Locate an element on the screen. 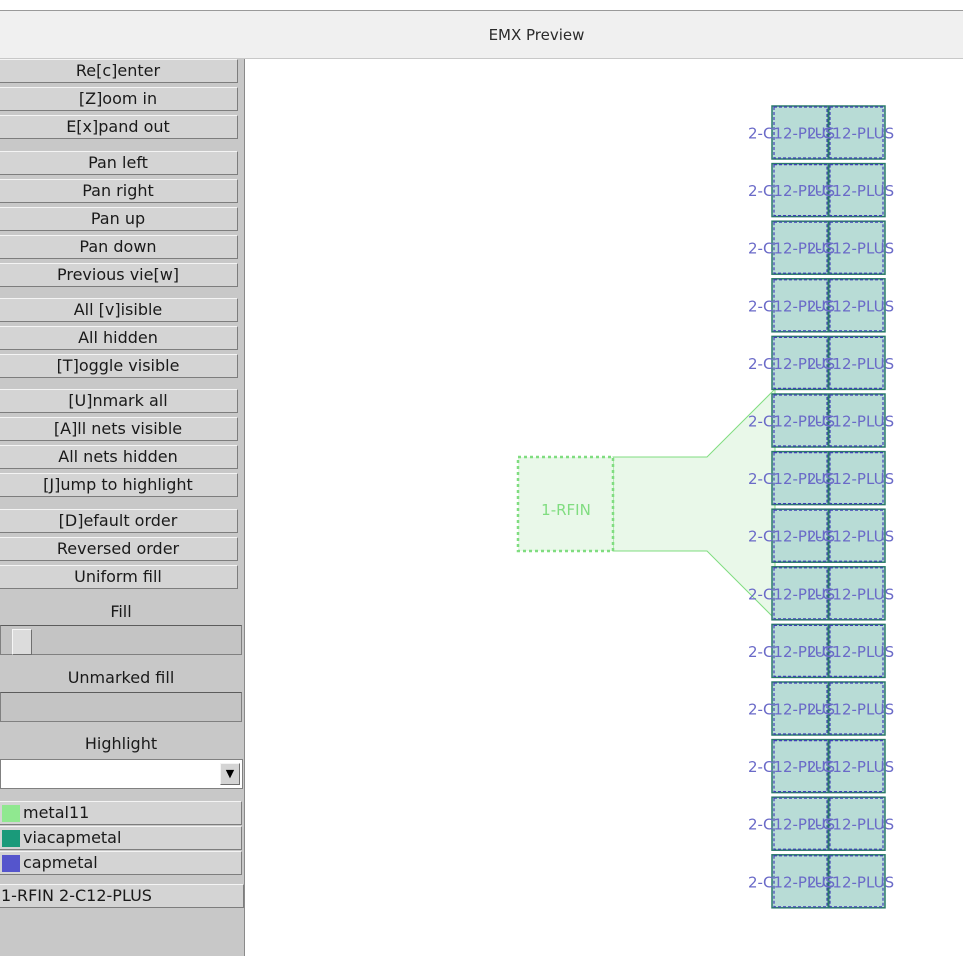 This screenshot has height=956, width=963. uniform-fill-button: Uniform fill is located at coordinates (119, 577).